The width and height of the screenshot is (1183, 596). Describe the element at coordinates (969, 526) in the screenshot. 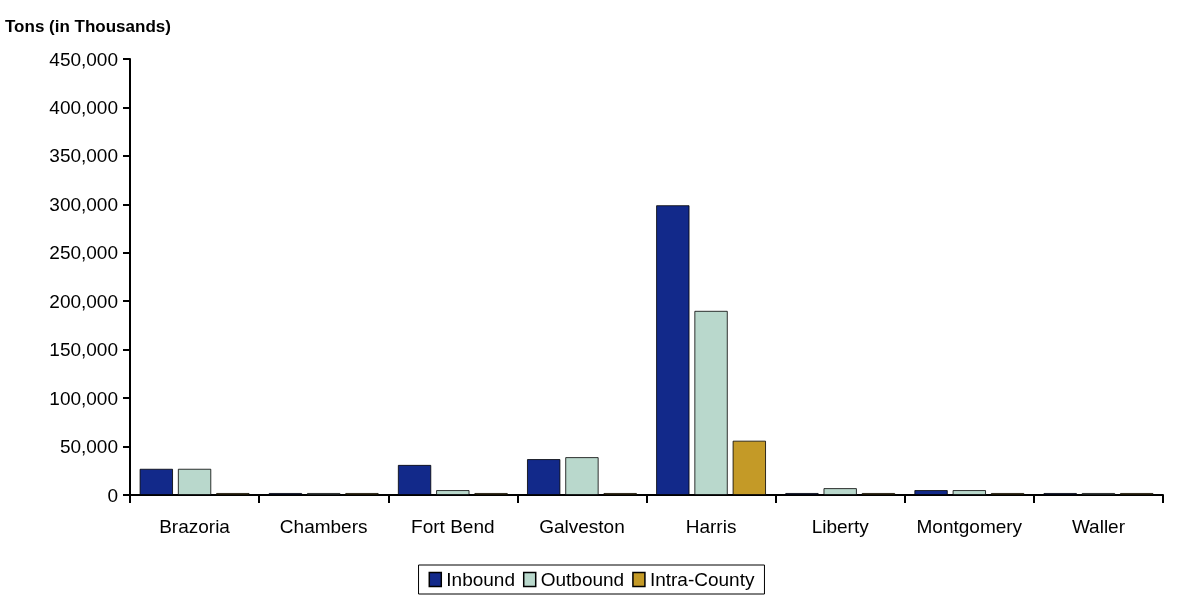

I see `x-tick-label: Montgomery` at that location.